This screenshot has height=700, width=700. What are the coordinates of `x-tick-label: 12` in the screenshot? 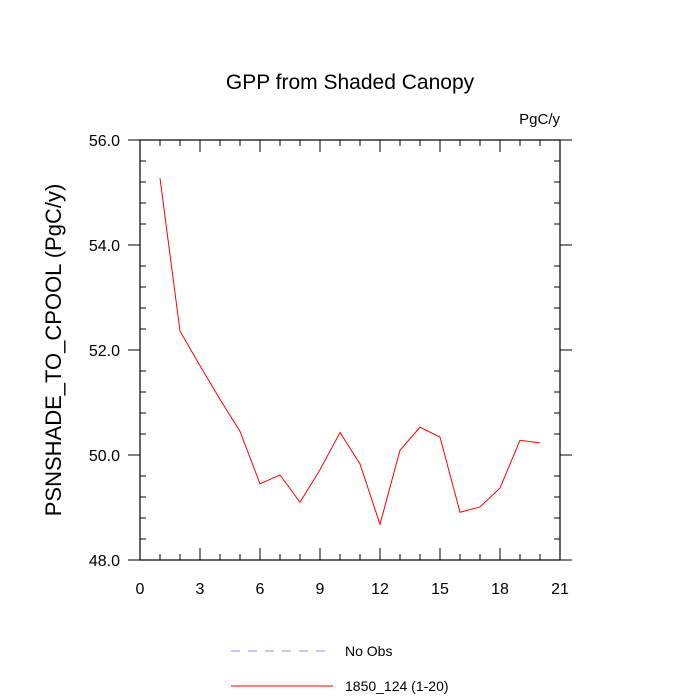 It's located at (380, 589).